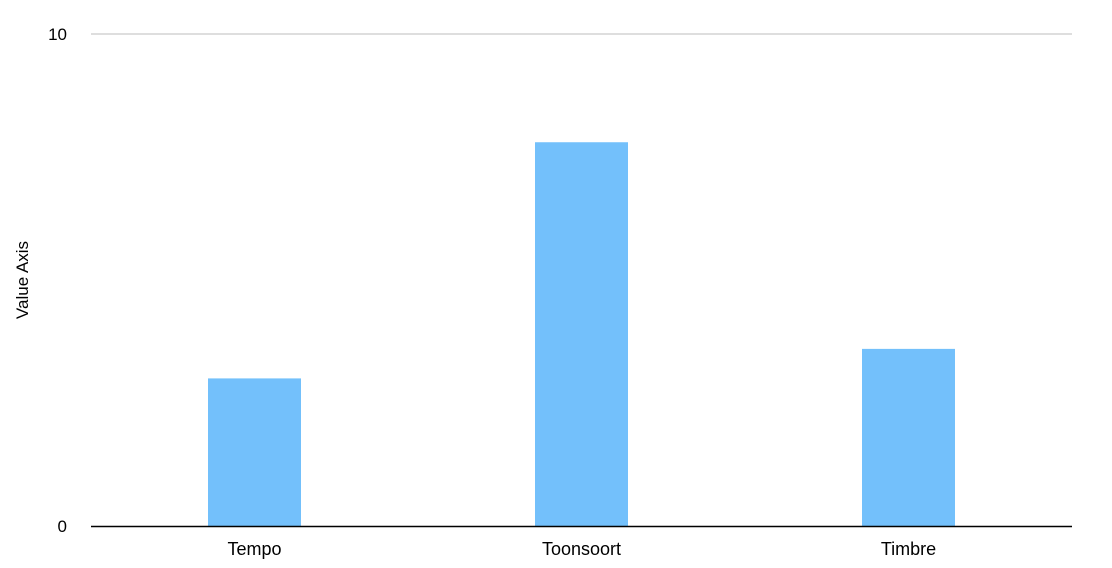 The width and height of the screenshot is (1112, 568). Describe the element at coordinates (254, 549) in the screenshot. I see `x-tick-label: Tempo` at that location.